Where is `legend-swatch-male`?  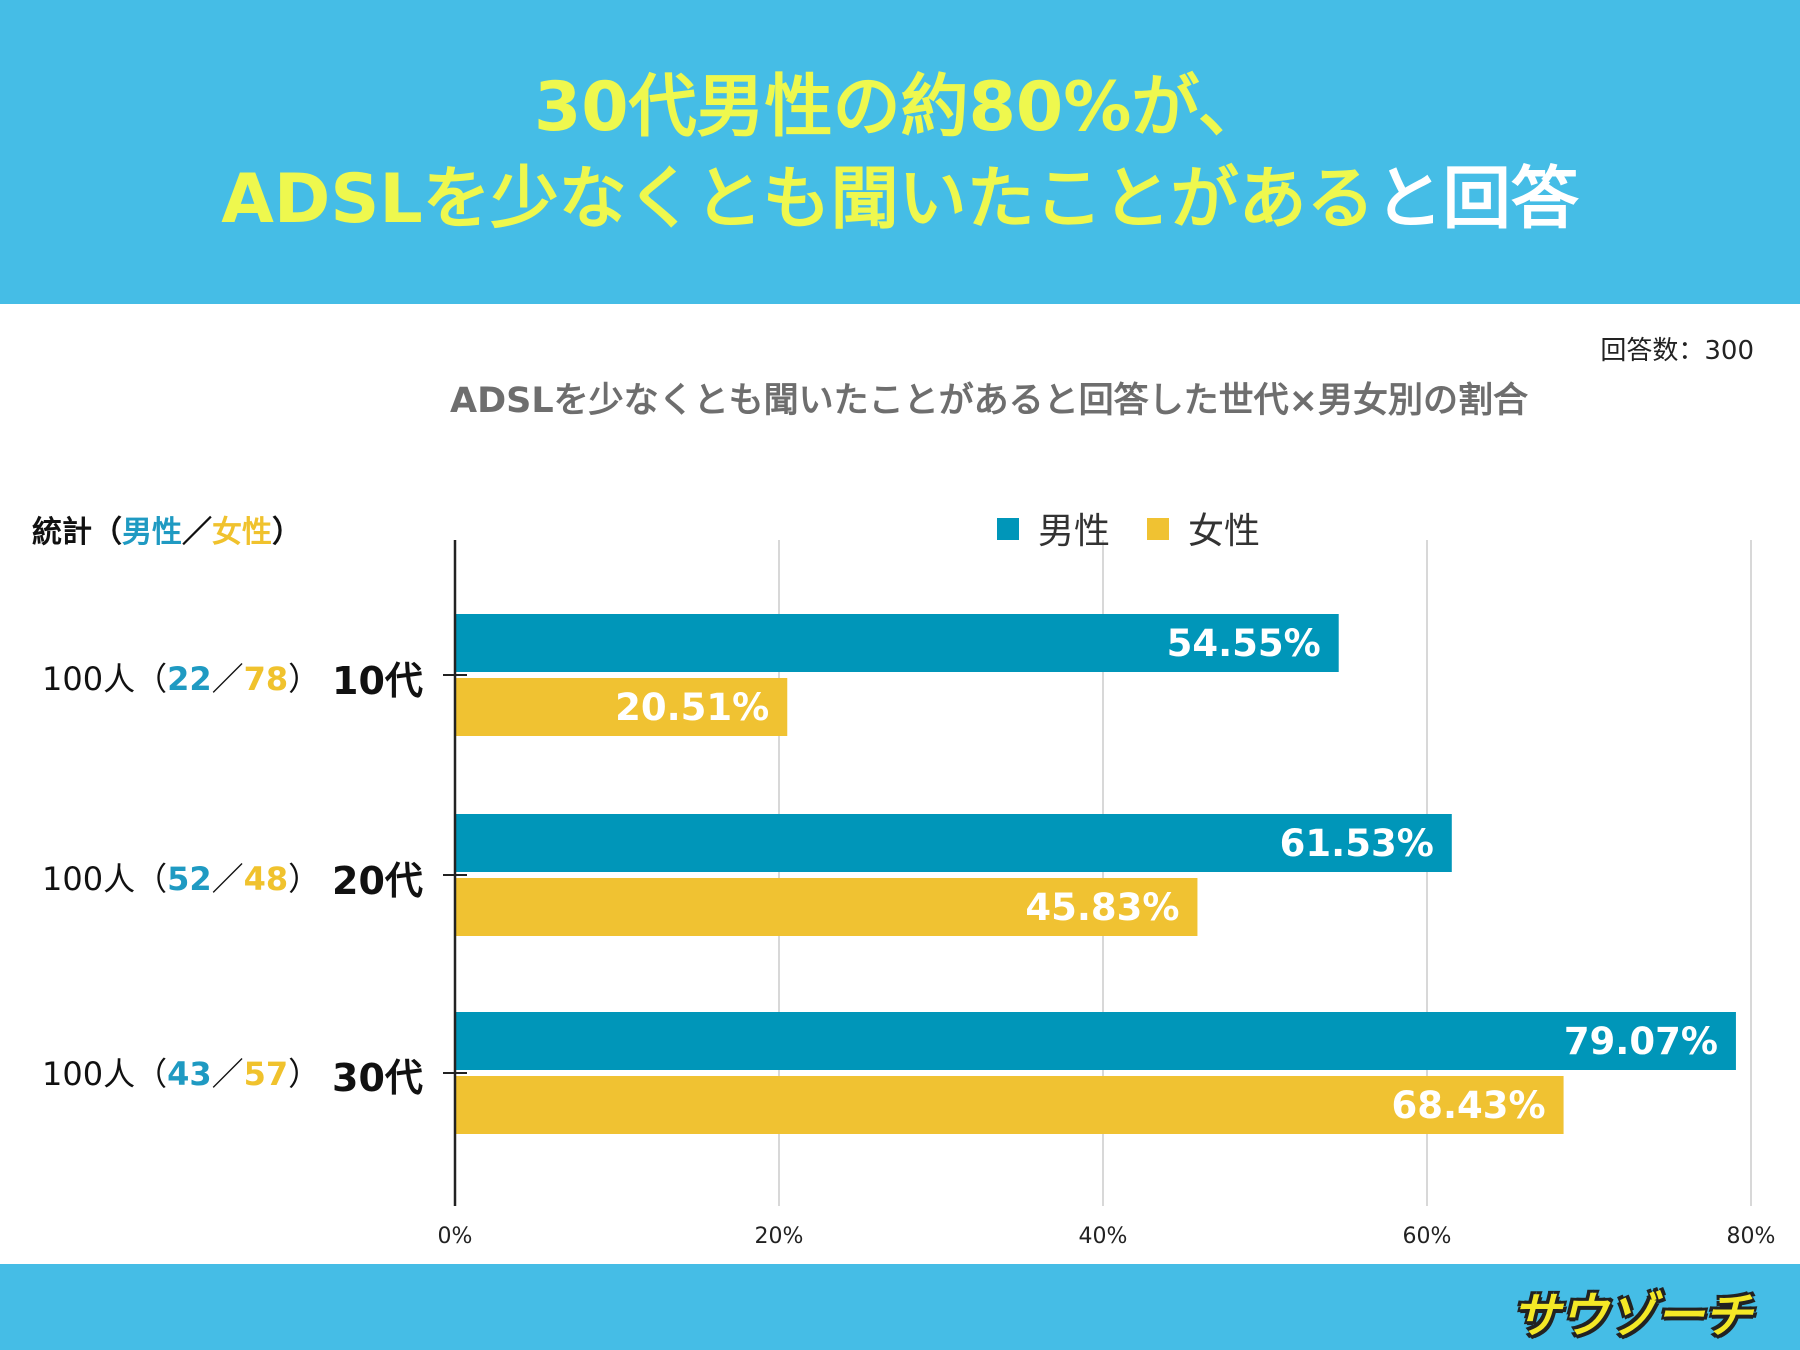
legend-swatch-male is located at coordinates (1008, 529).